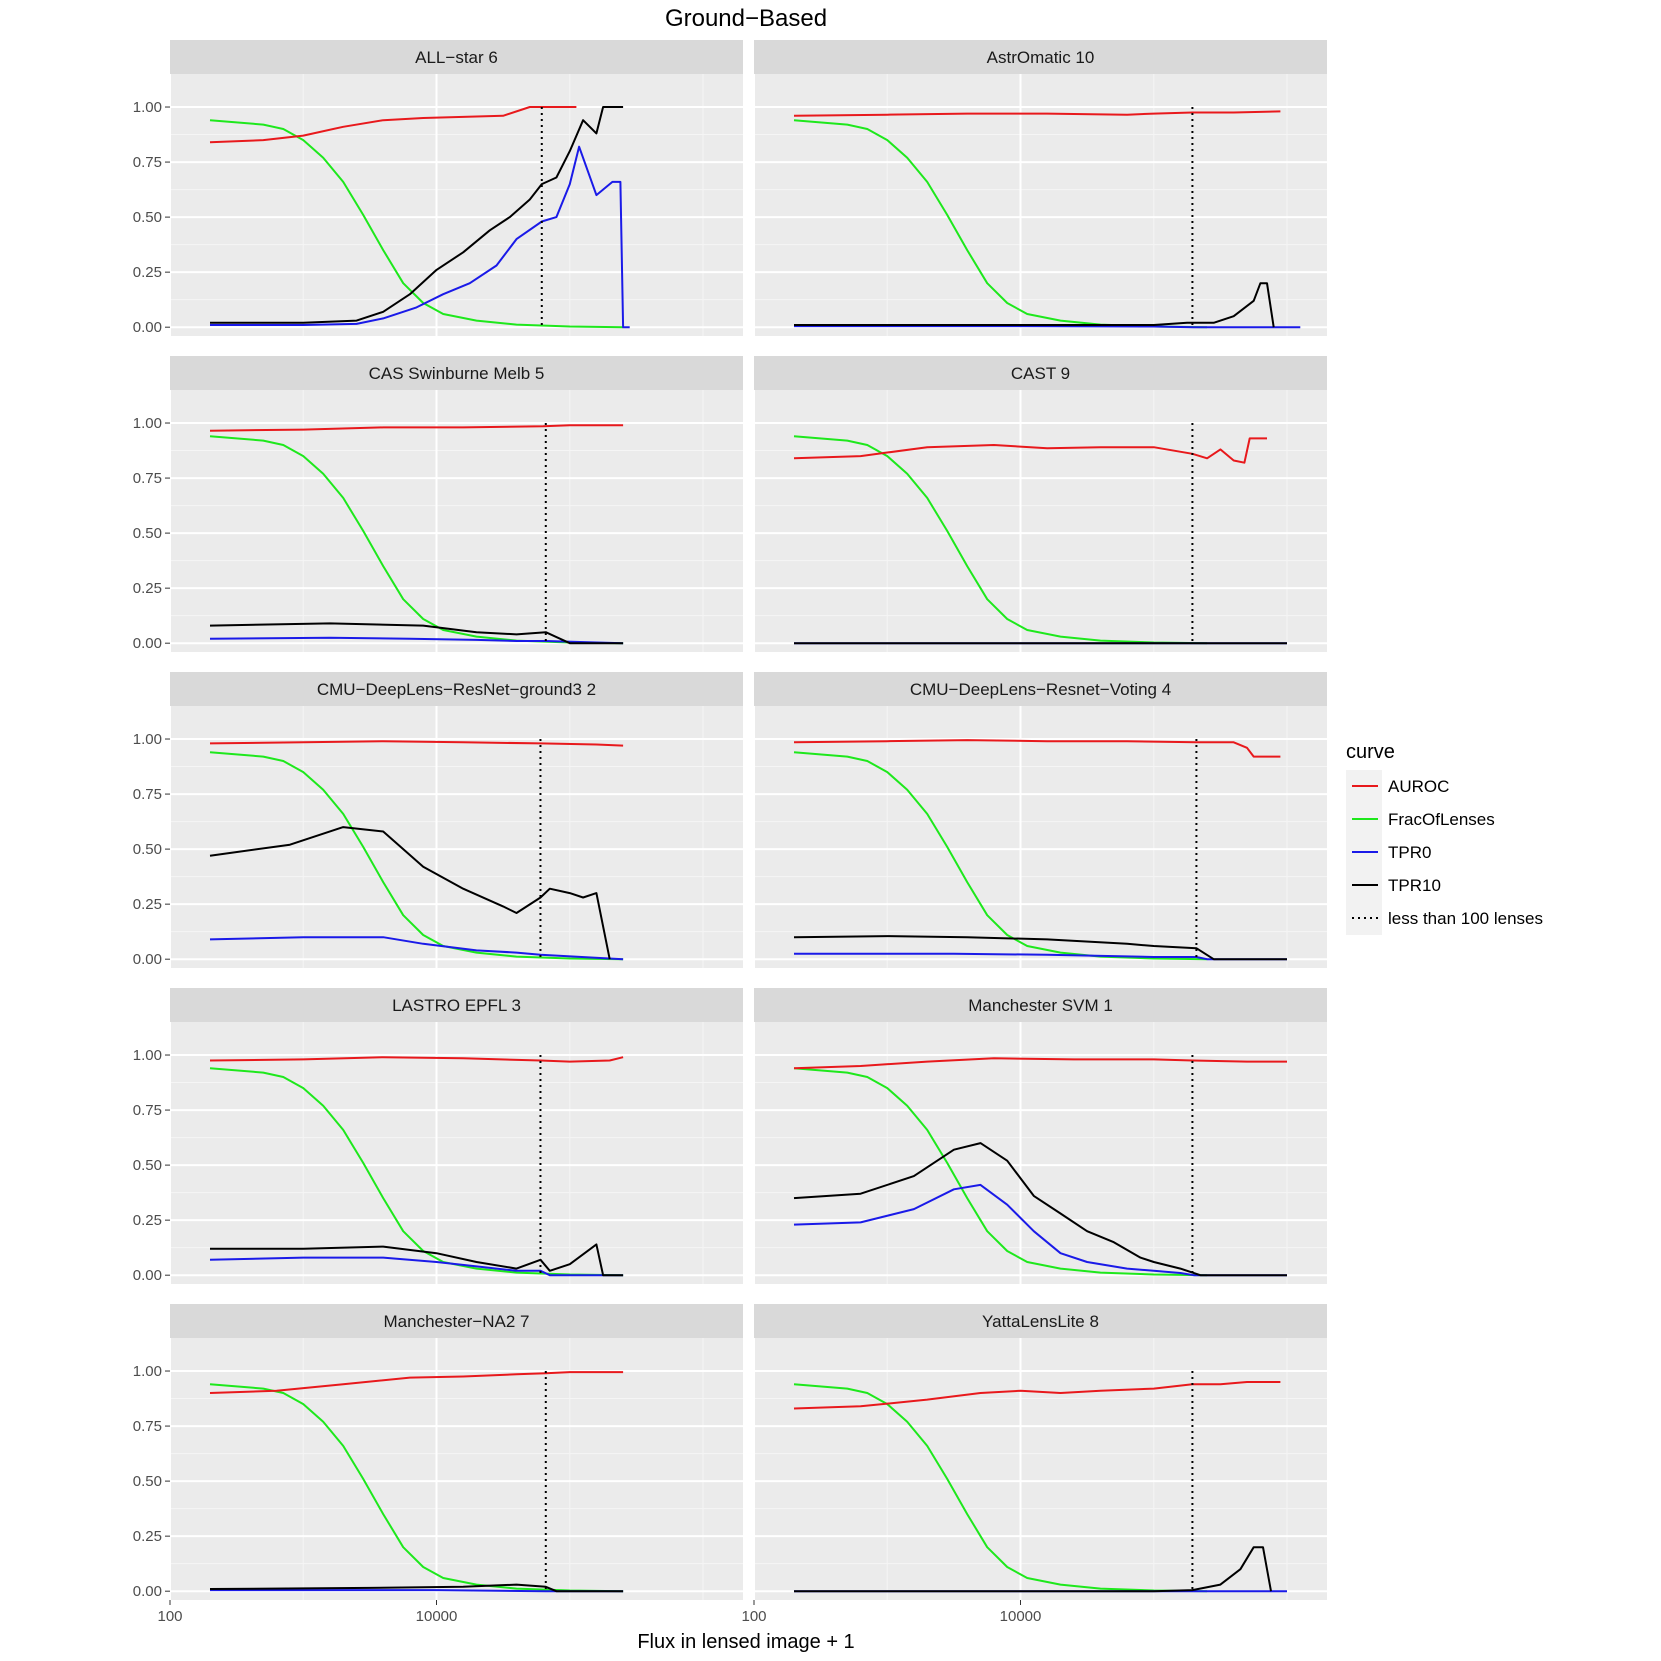 The image size is (1661, 1661). I want to click on panel-title: ALL−star 6, so click(456, 57).